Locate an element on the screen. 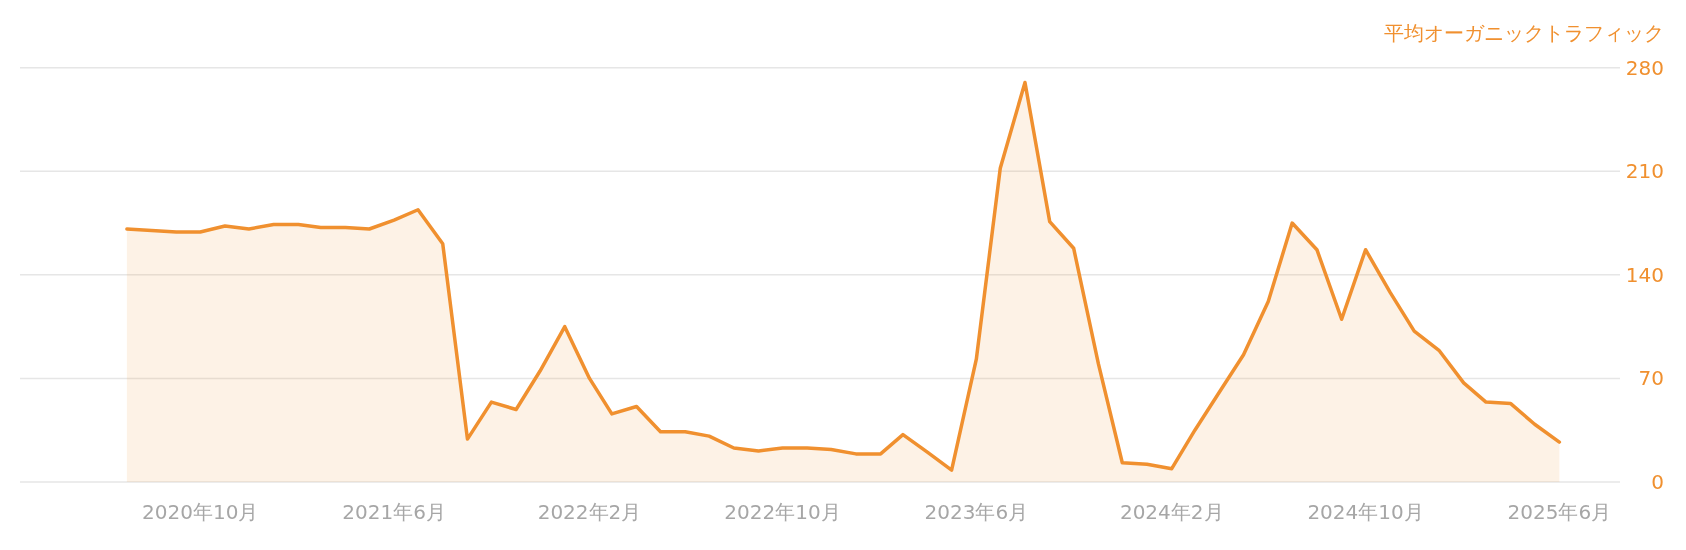  y-tick-label: 280 is located at coordinates (1644, 67).